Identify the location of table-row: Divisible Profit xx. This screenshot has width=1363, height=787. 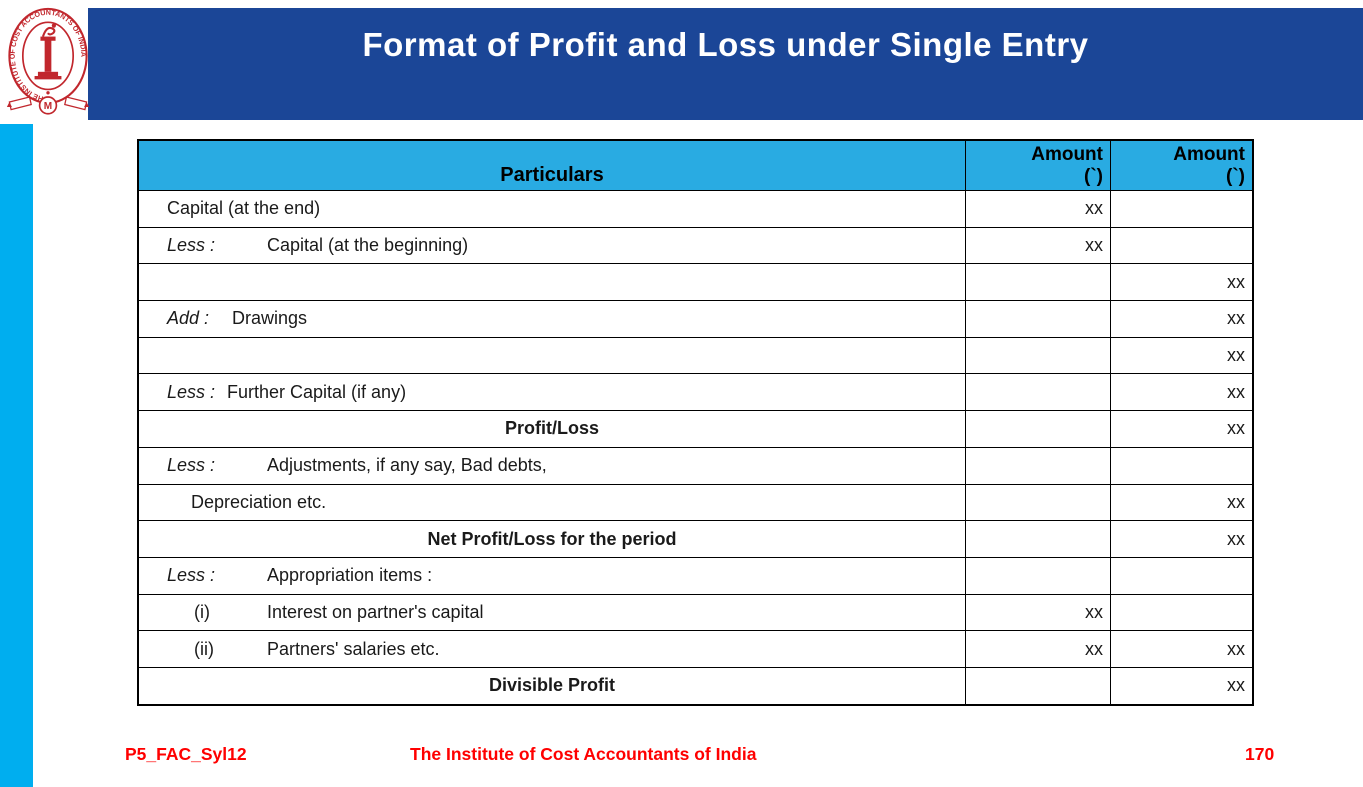
(695, 685).